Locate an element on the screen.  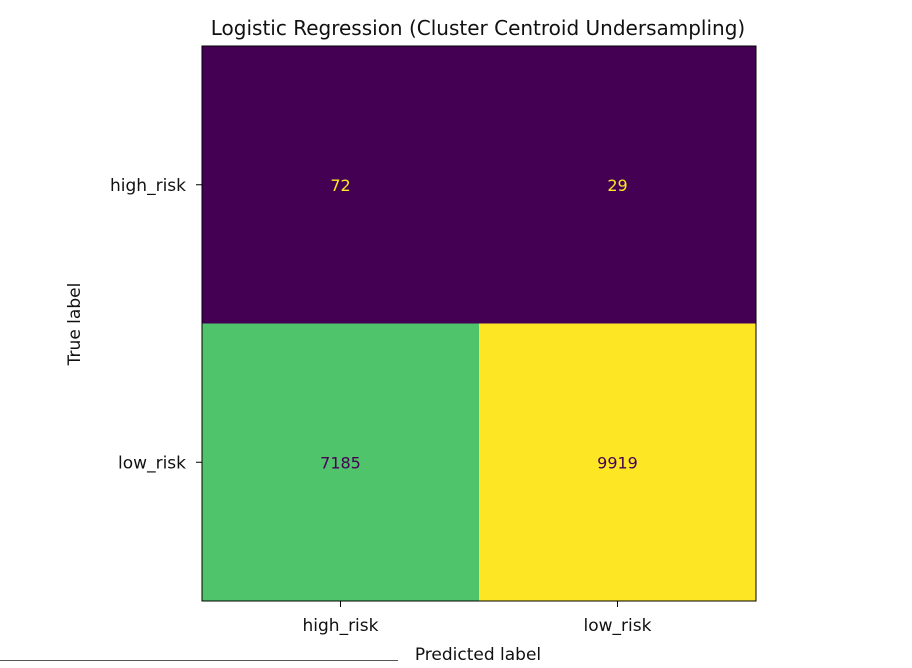
cell-value-high_risk-low_risk: 29 is located at coordinates (617, 185).